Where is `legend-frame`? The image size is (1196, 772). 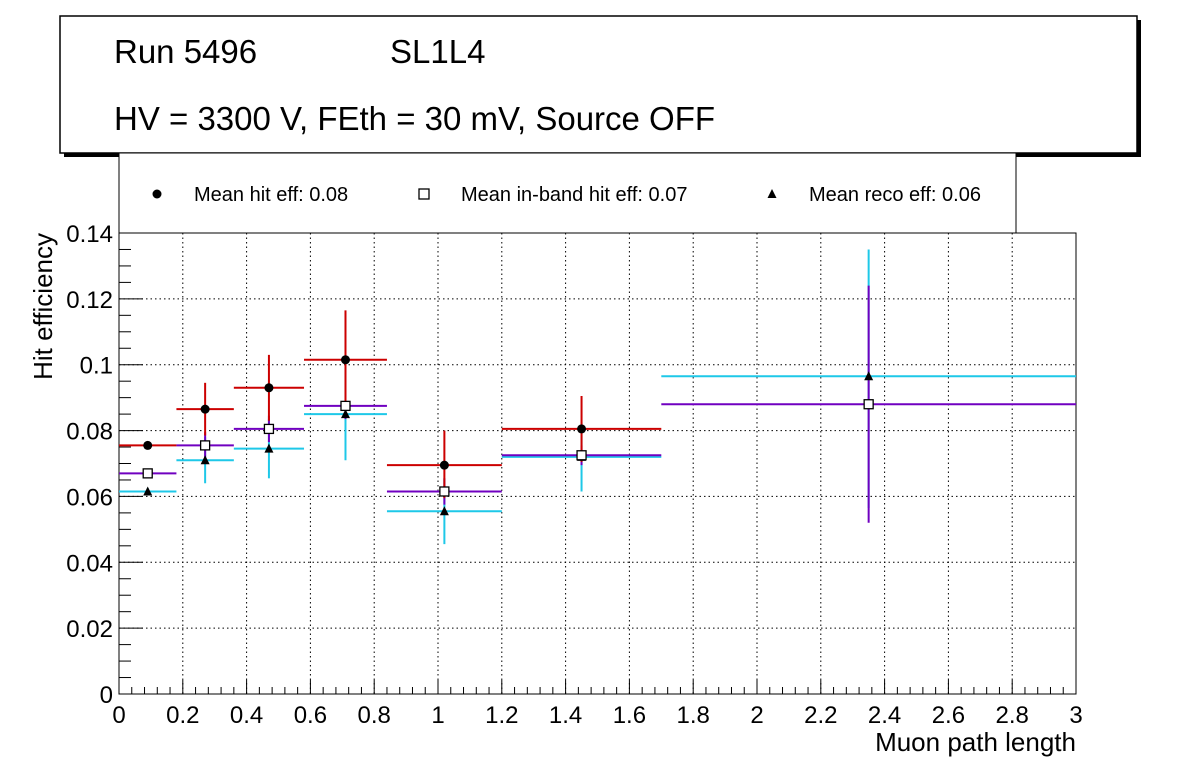
legend-frame is located at coordinates (567, 193).